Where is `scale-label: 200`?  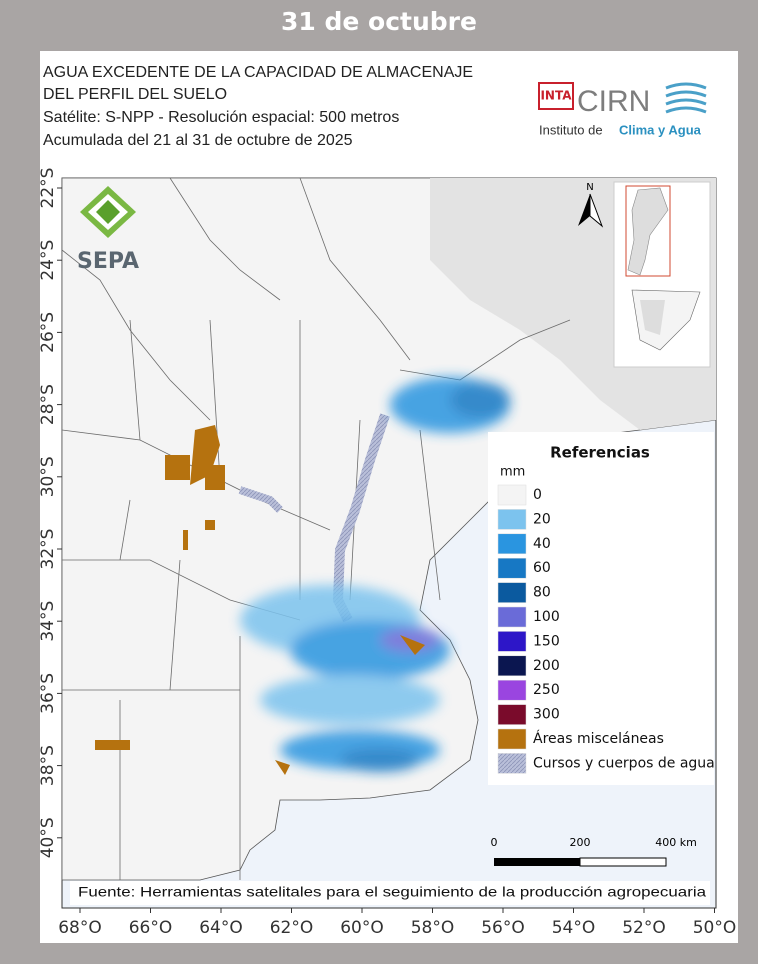 scale-label: 200 is located at coordinates (580, 842).